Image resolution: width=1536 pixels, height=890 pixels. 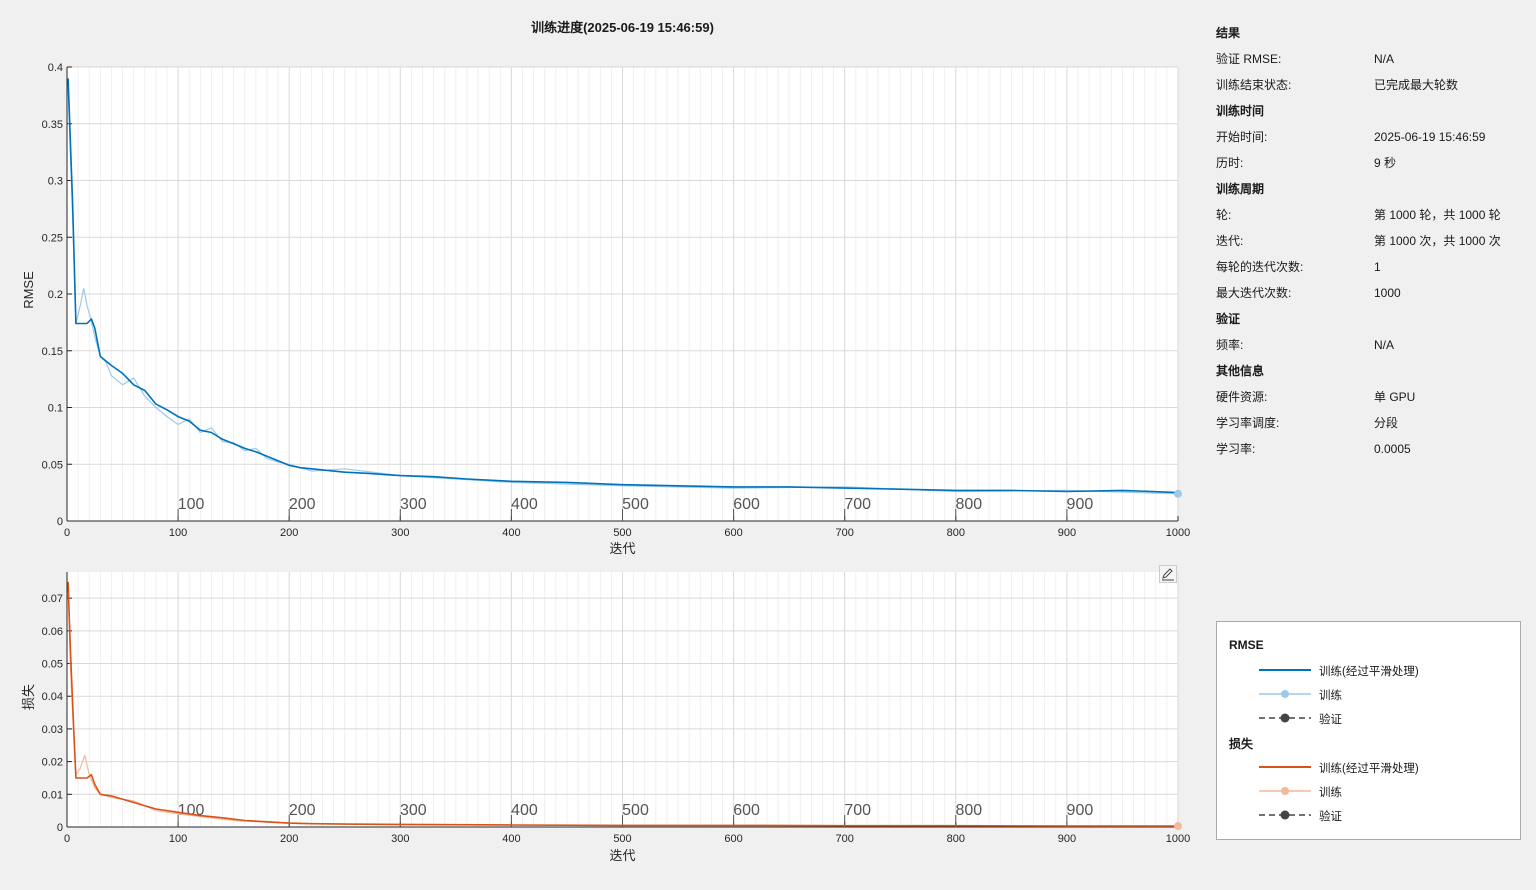 I want to click on epoch-label: 200, so click(x=302, y=504).